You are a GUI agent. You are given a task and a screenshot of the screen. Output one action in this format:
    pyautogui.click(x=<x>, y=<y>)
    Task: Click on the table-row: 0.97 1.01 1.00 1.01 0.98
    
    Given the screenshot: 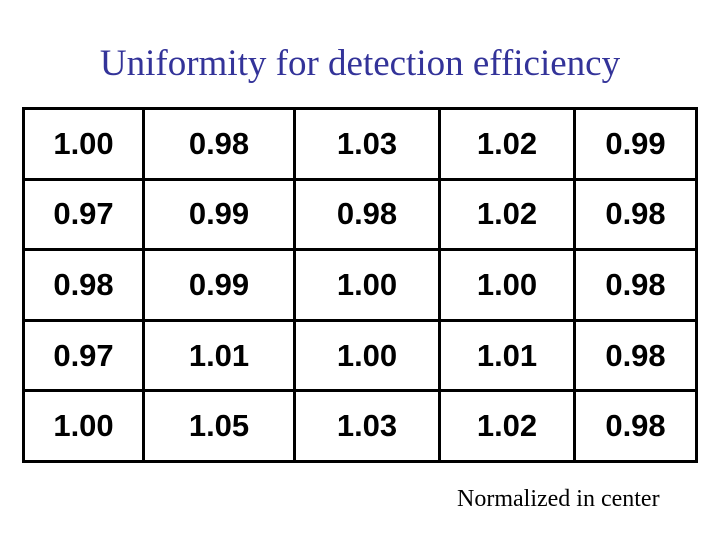 What is the action you would take?
    pyautogui.click(x=360, y=355)
    